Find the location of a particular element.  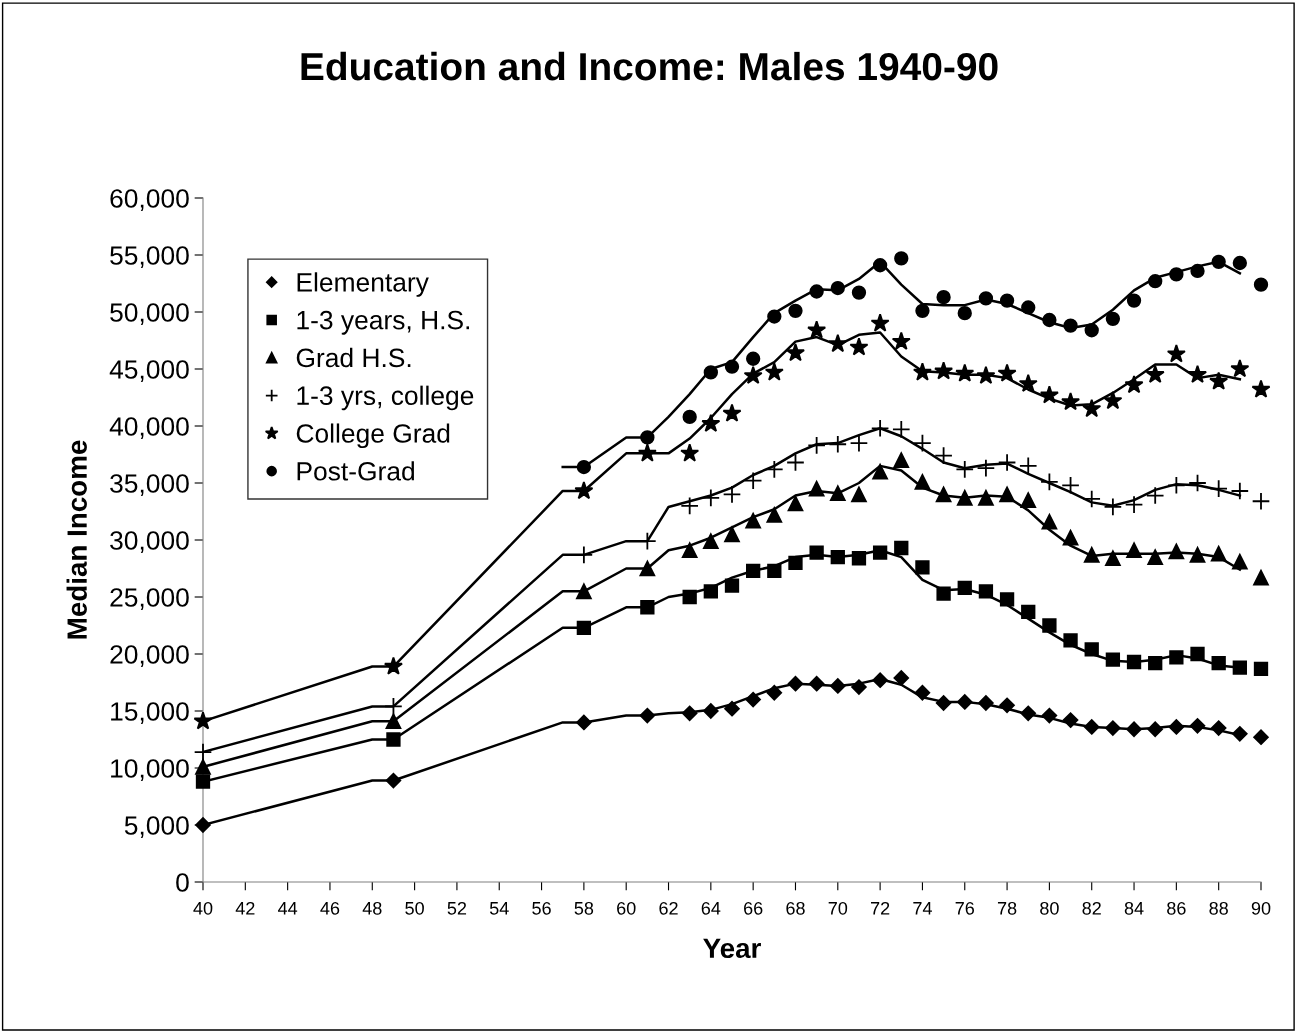

x-tick-label: 86 is located at coordinates (1176, 908).